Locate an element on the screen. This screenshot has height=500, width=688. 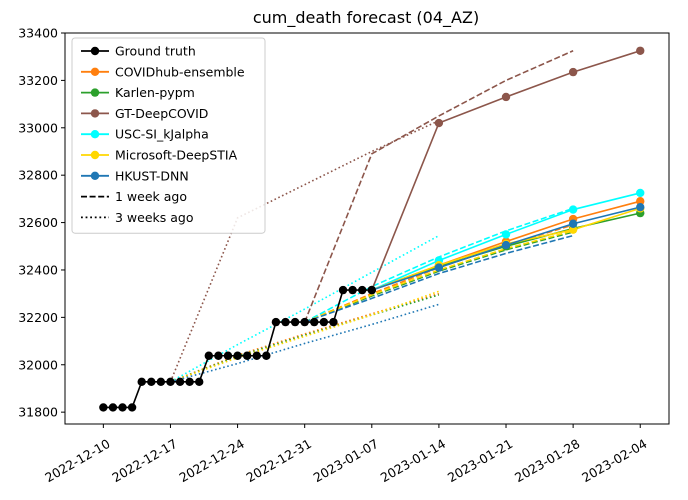
legend-label-gt-deepcovid: GT-DeepCOVID is located at coordinates (161, 113).